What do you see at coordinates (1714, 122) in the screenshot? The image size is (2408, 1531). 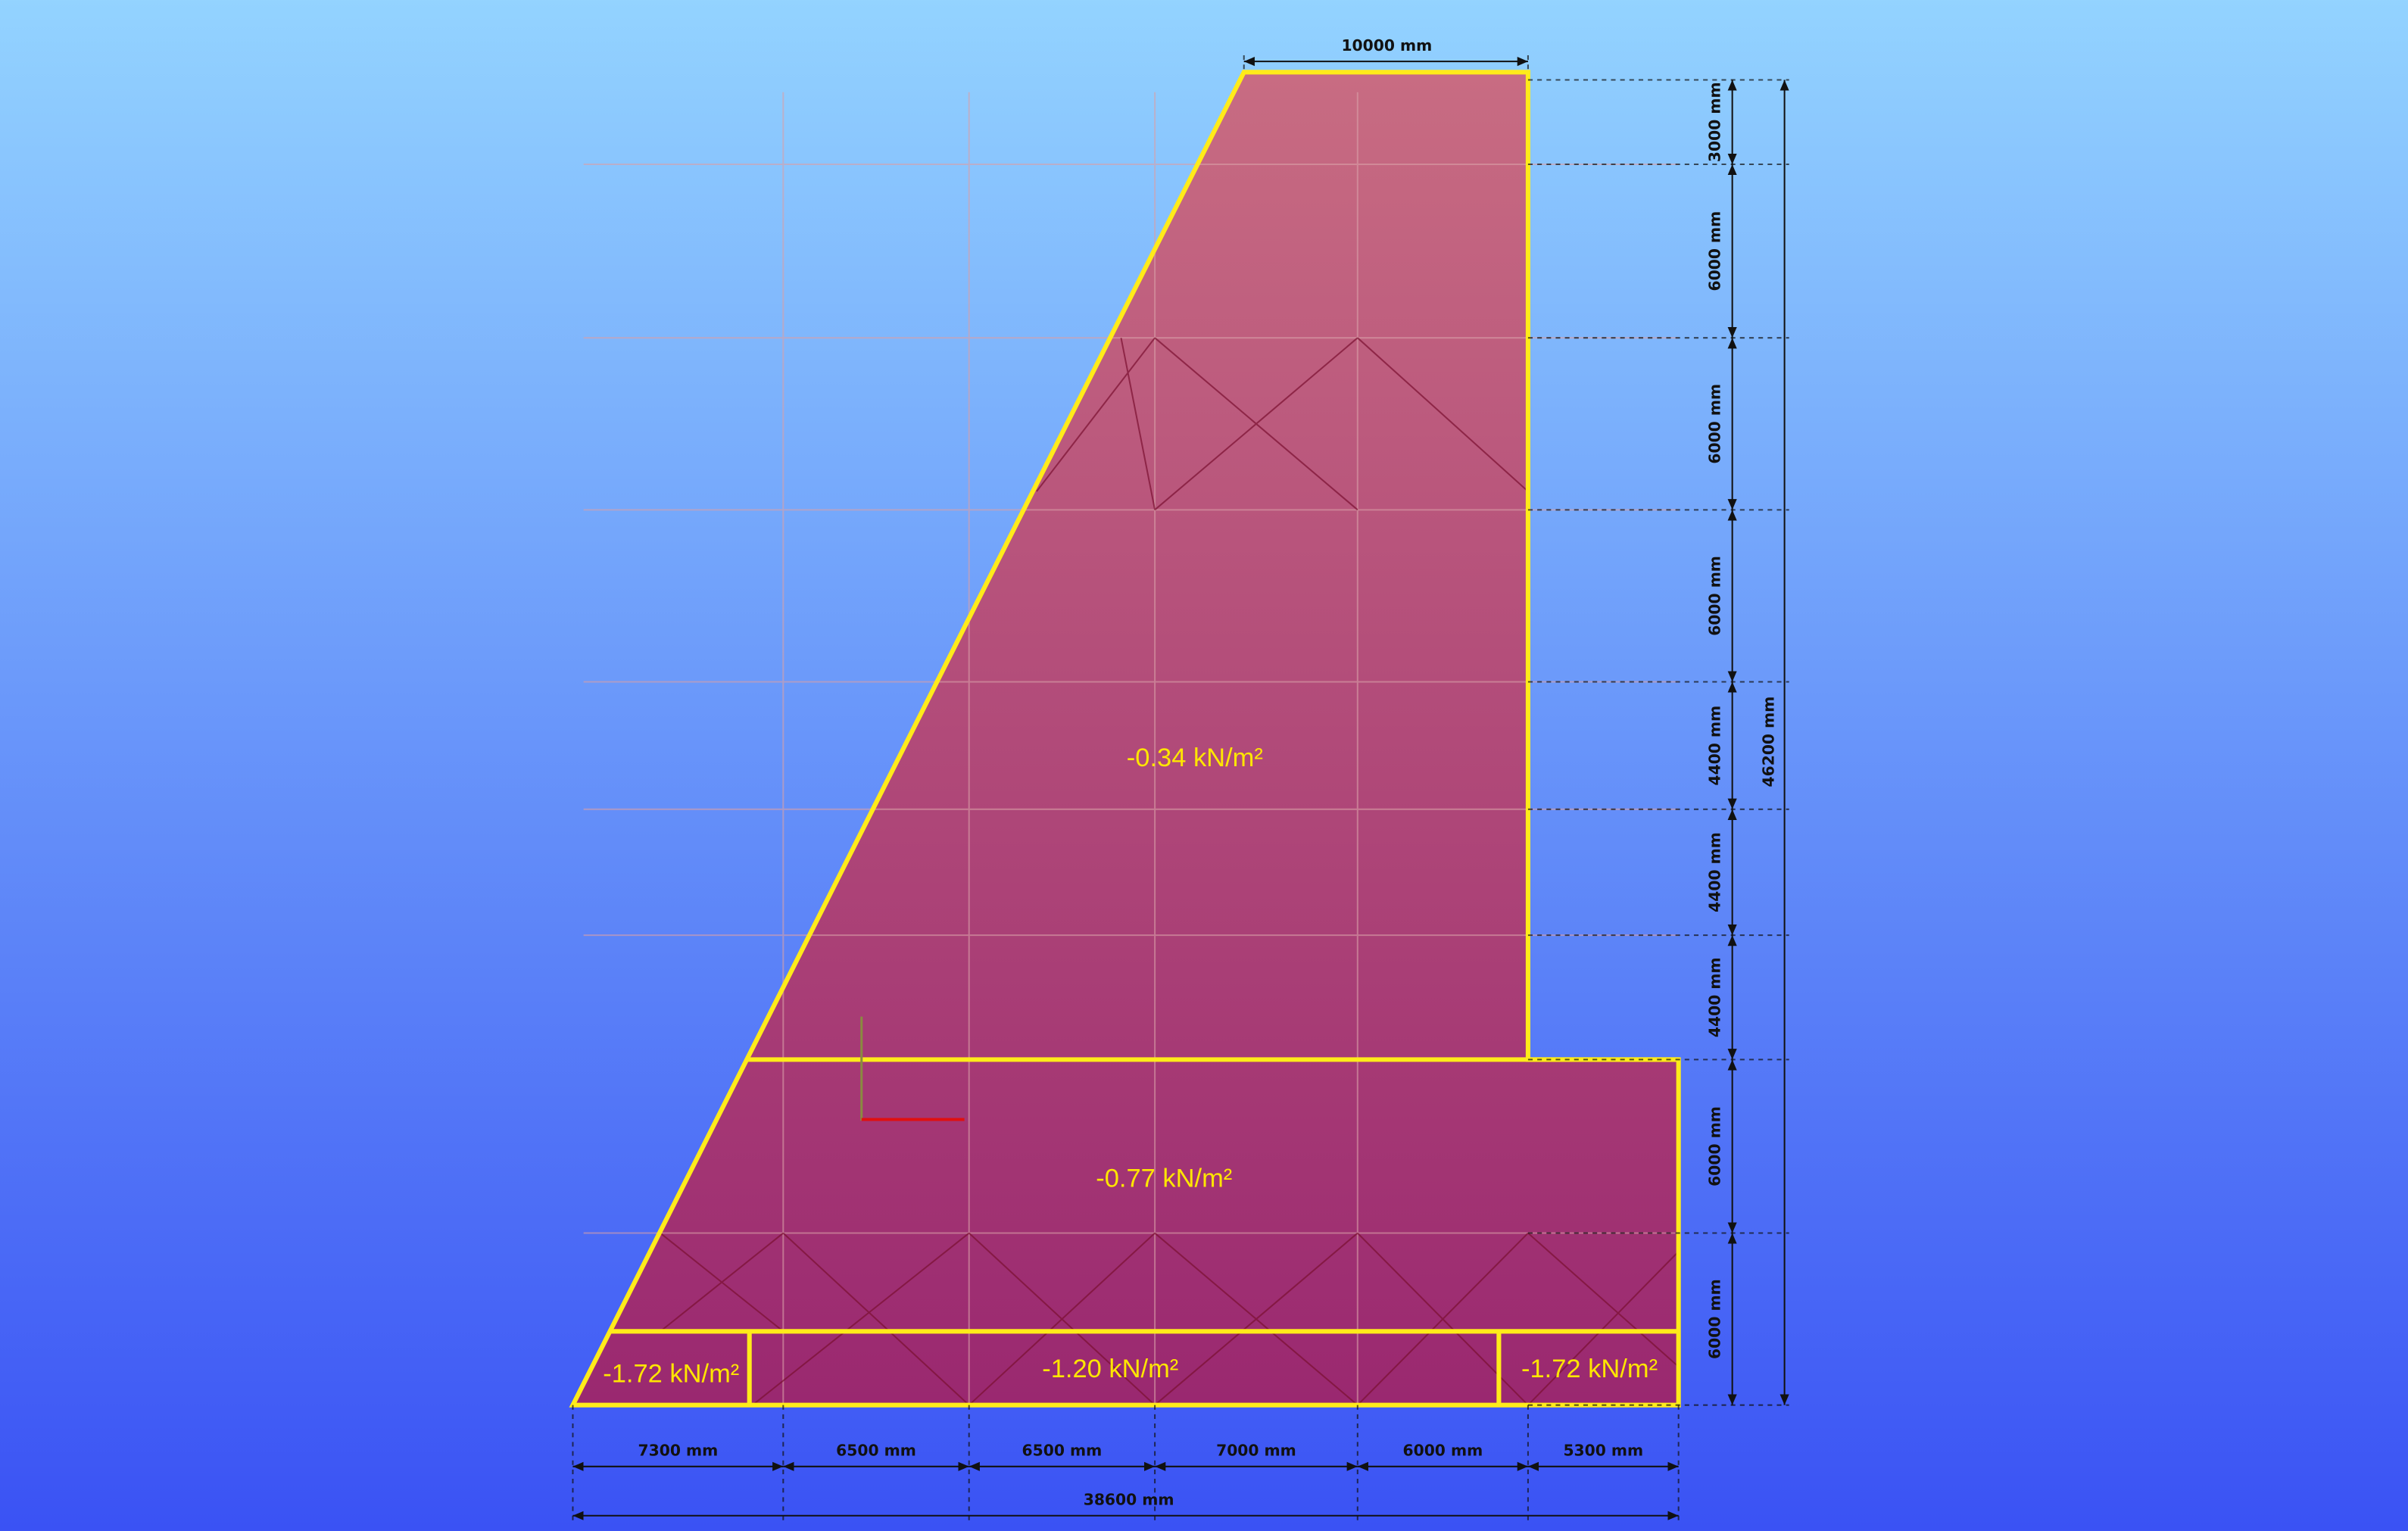 I see `dimension-label: 3000 mm` at bounding box center [1714, 122].